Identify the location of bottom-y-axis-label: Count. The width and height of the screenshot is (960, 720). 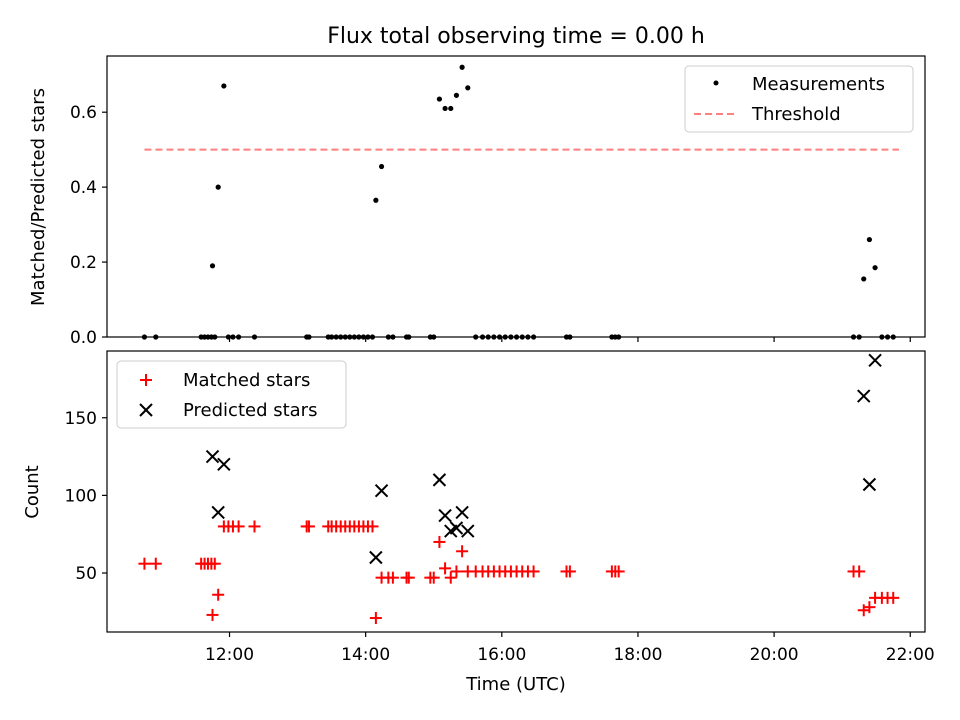
(32, 491).